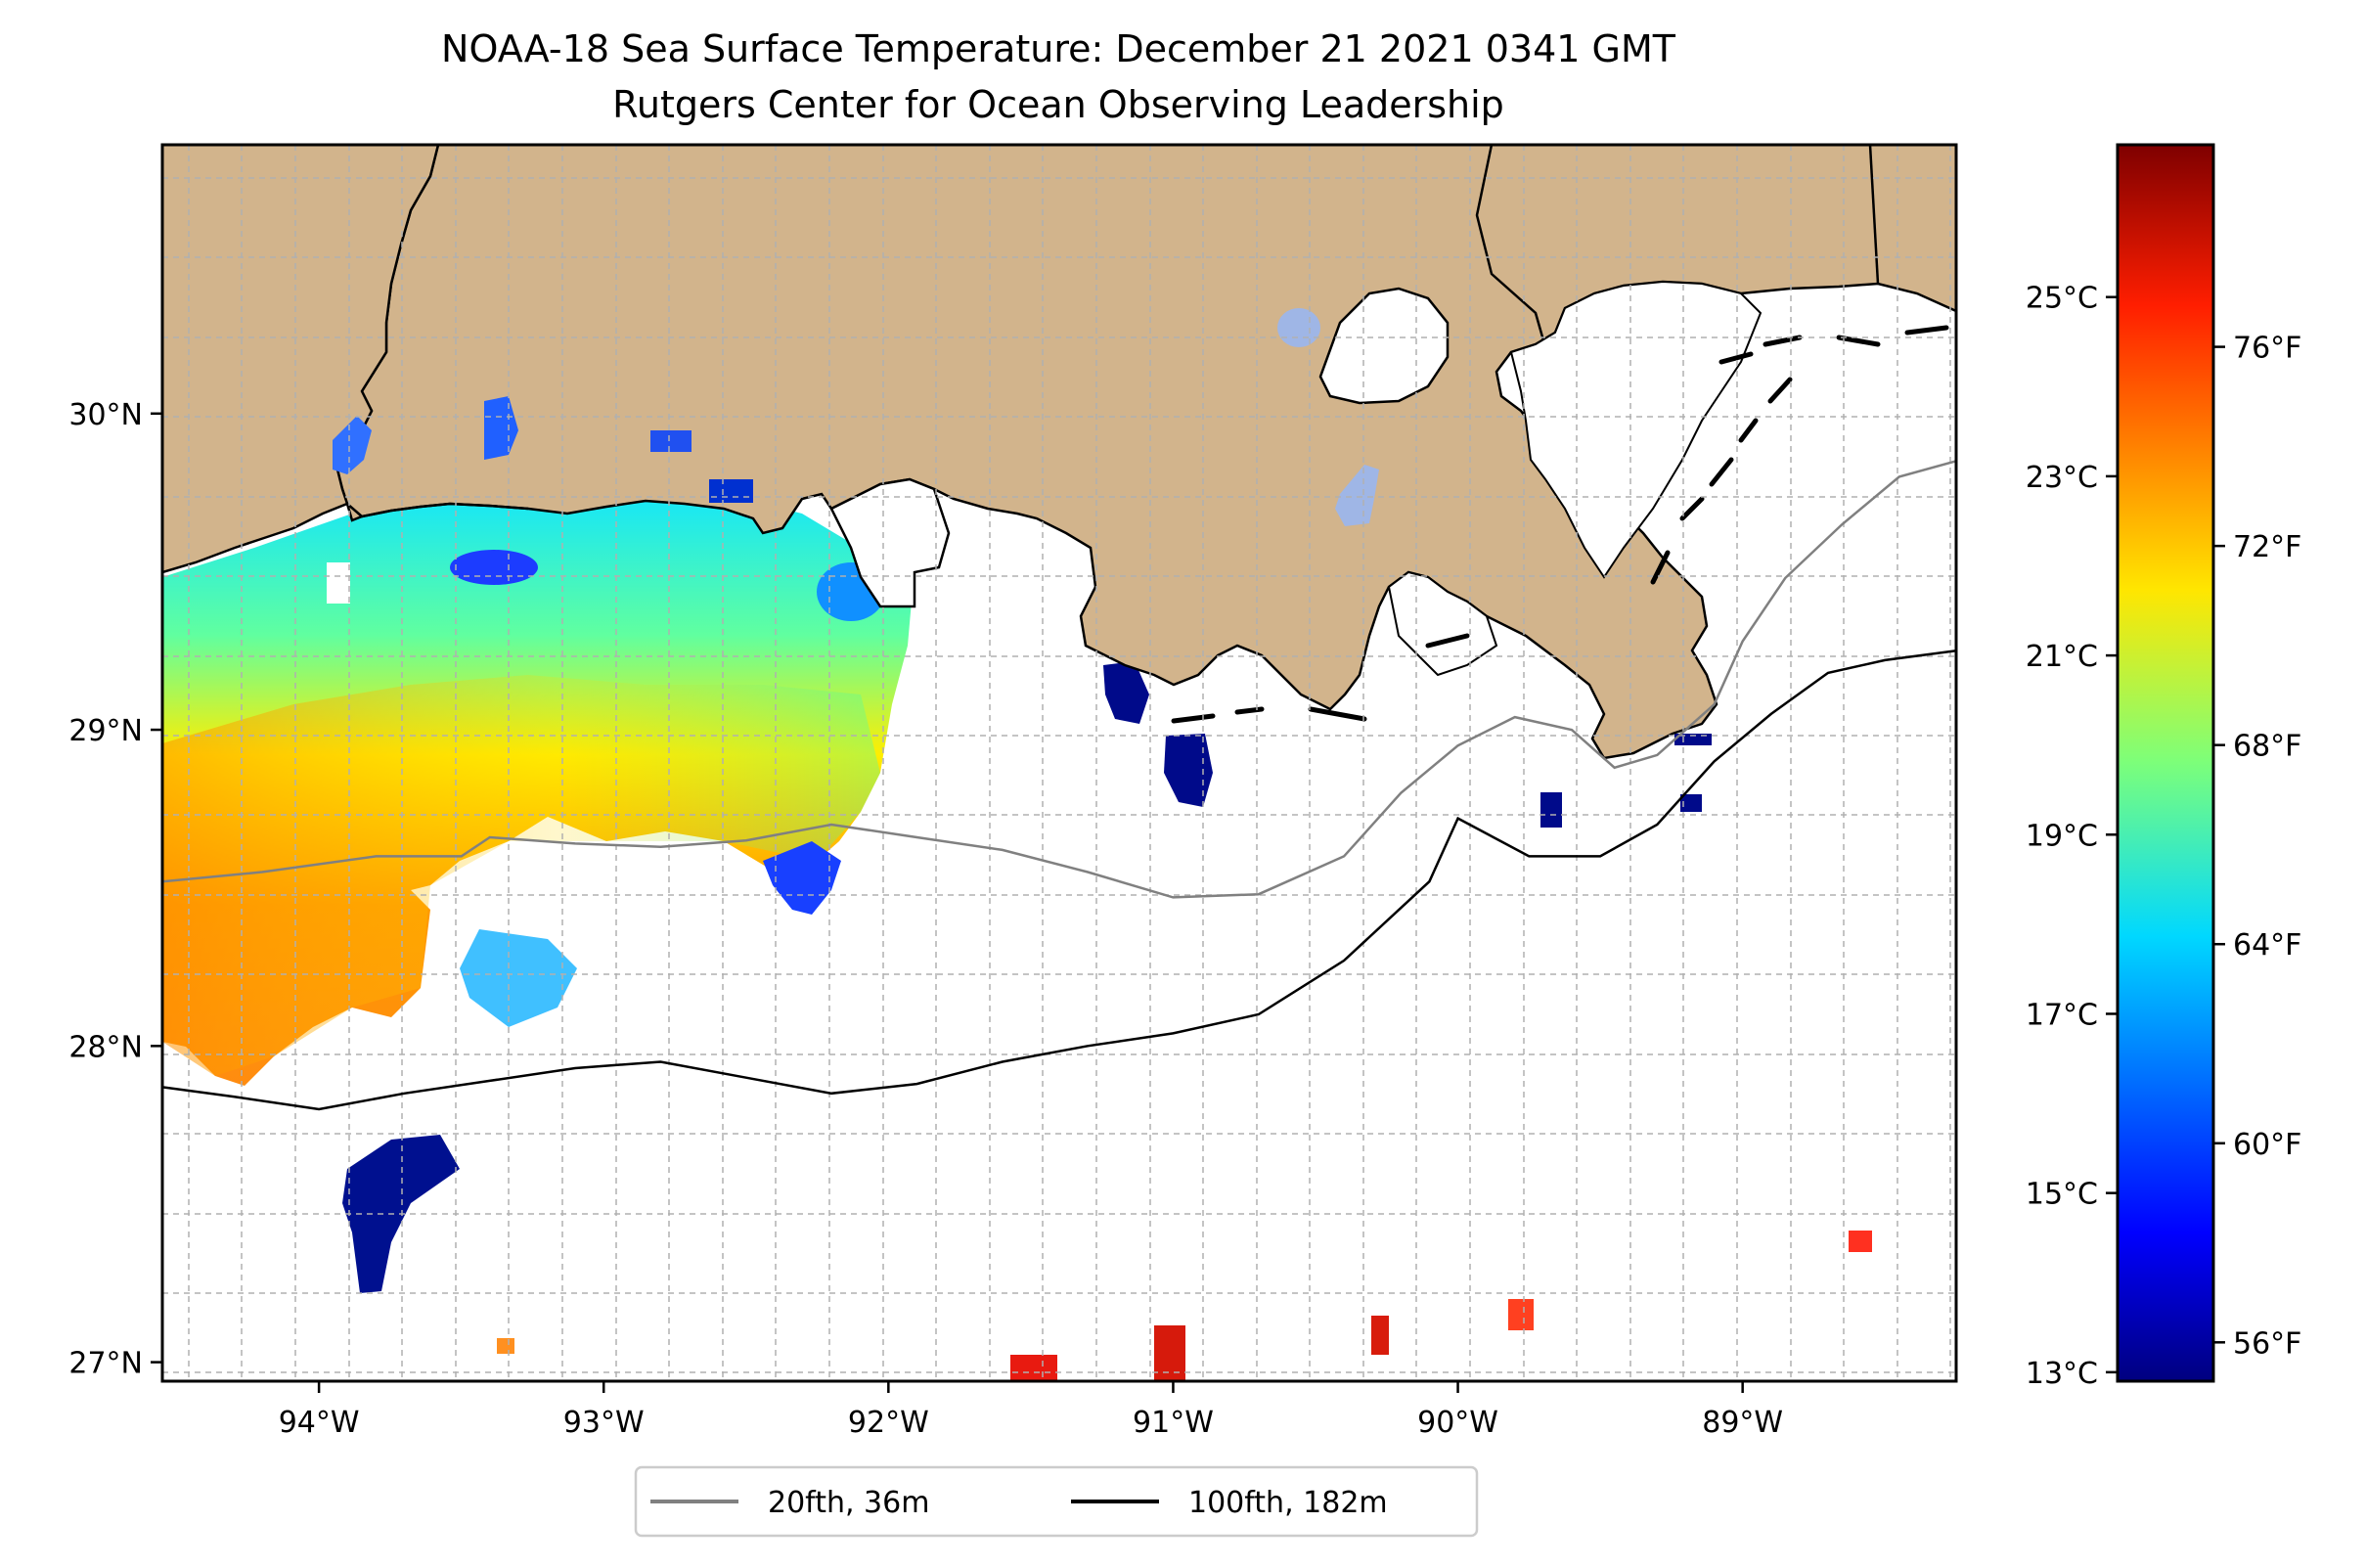  What do you see at coordinates (105, 1047) in the screenshot?
I see `lat-tick-label: 28°N` at bounding box center [105, 1047].